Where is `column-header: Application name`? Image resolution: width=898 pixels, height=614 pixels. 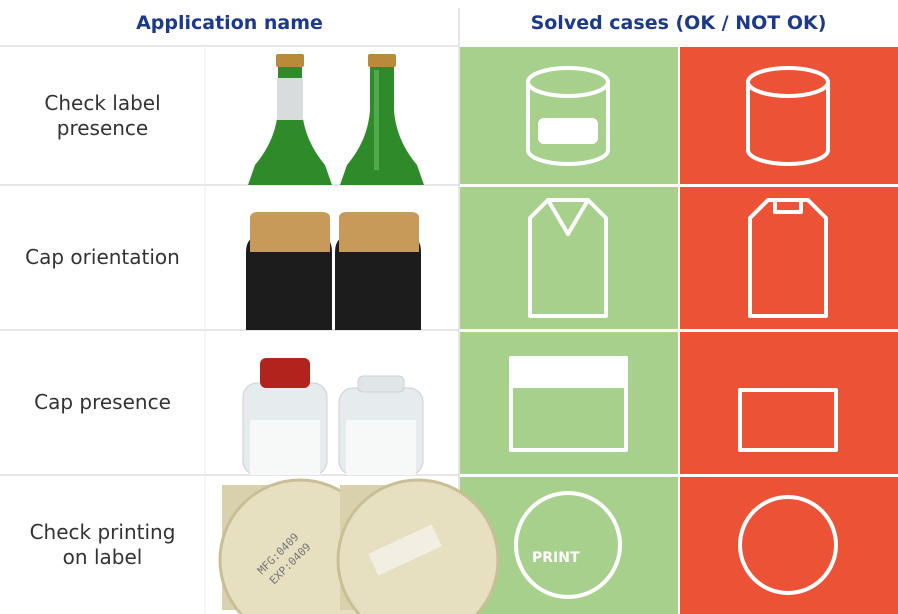
column-header: Application name is located at coordinates (229, 23).